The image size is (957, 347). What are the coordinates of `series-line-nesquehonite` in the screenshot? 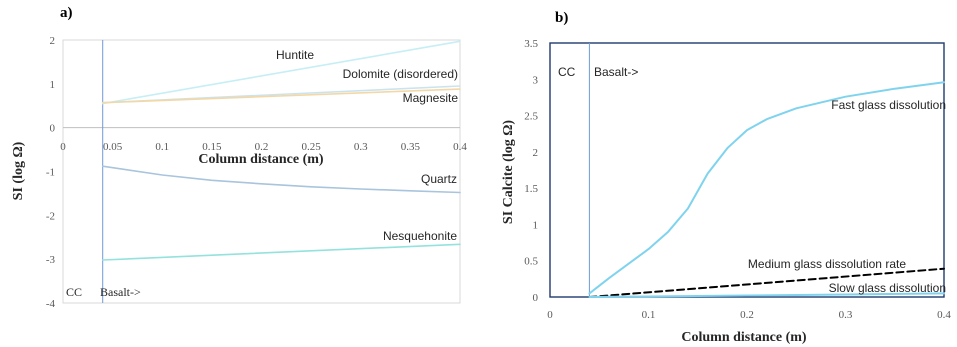 It's located at (281, 252).